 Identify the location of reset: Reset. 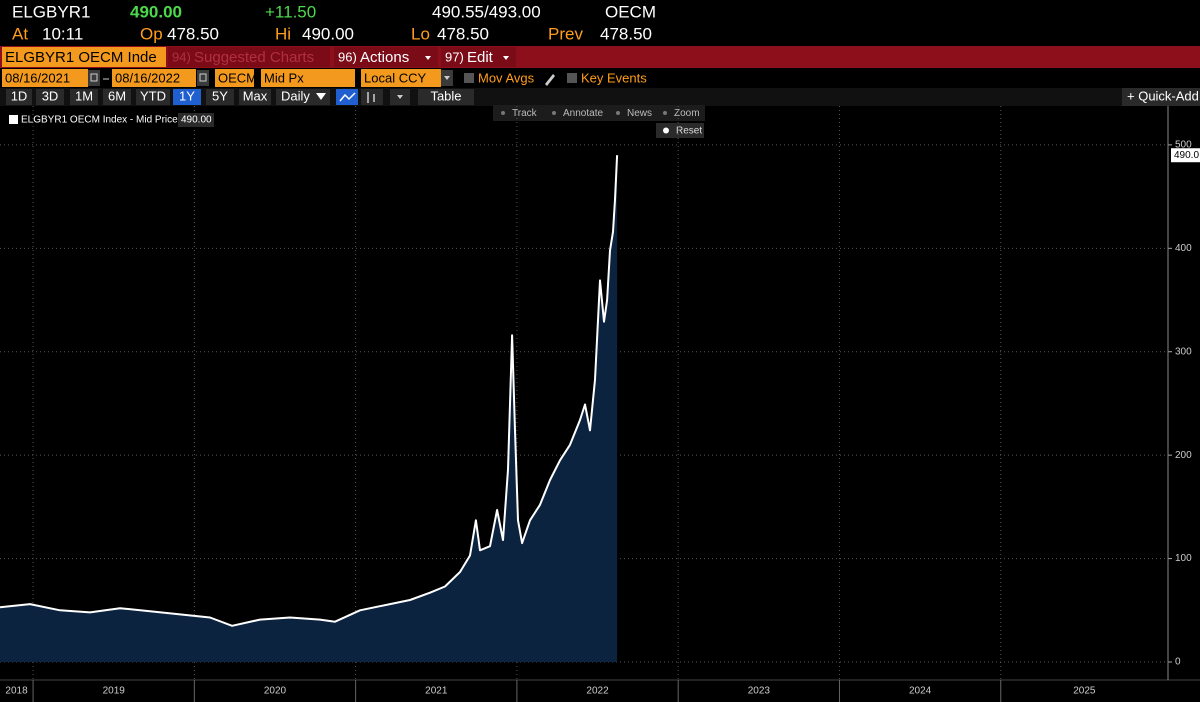
(689, 131).